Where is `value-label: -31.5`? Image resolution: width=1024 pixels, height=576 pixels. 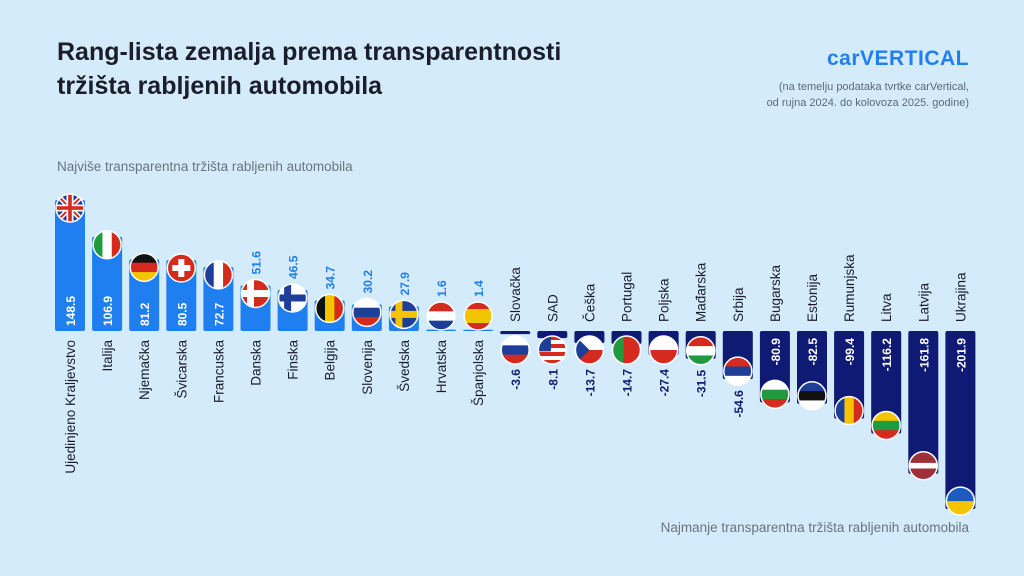 value-label: -31.5 is located at coordinates (702, 383).